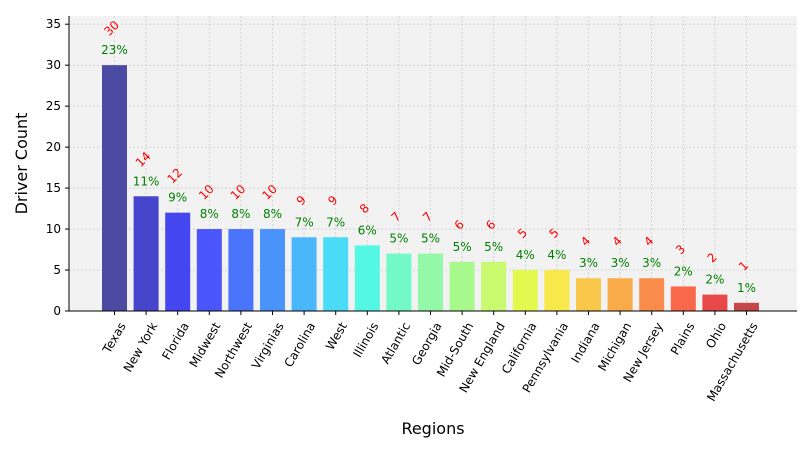 Image resolution: width=810 pixels, height=450 pixels. I want to click on y-axis-label: Driver Count, so click(21, 164).